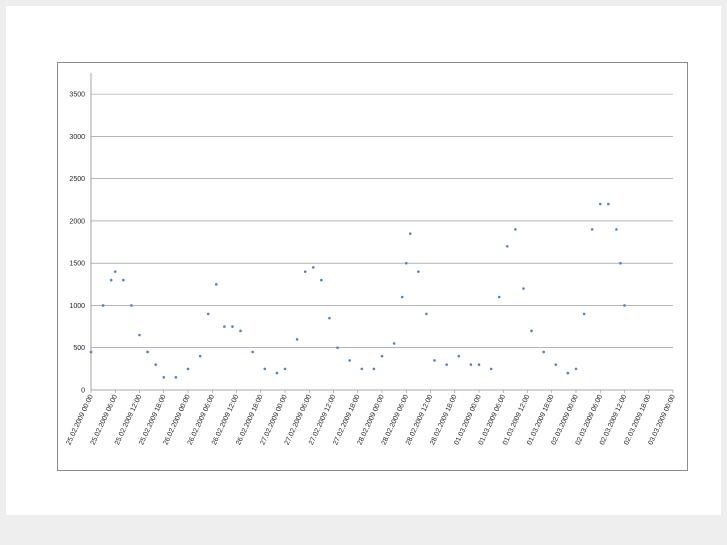  Describe the element at coordinates (79, 420) in the screenshot. I see `x-tick-label: 25.02.2009 00:00` at that location.